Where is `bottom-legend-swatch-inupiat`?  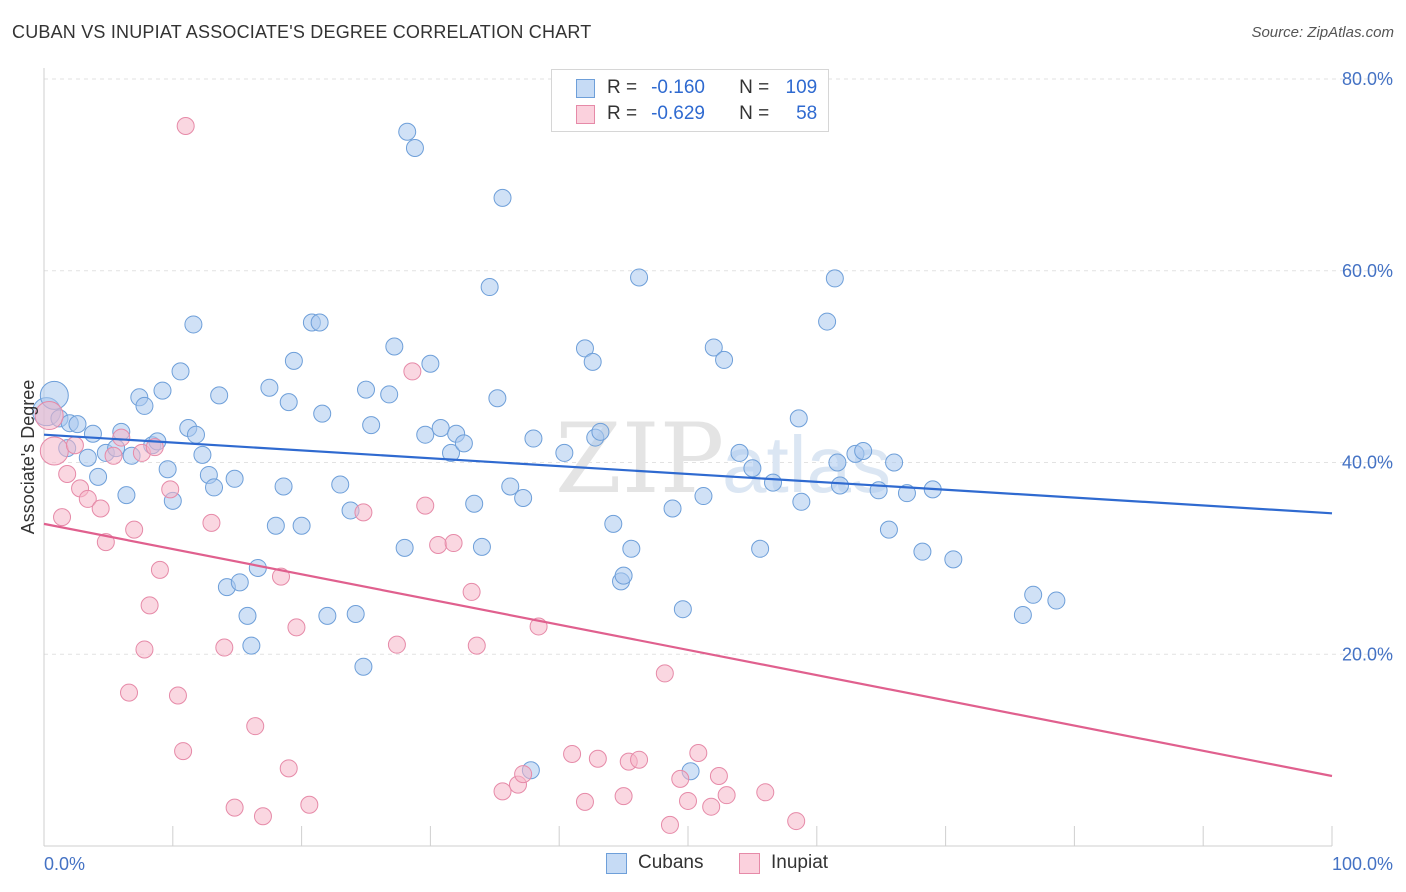 bottom-legend-swatch-inupiat is located at coordinates (749, 863).